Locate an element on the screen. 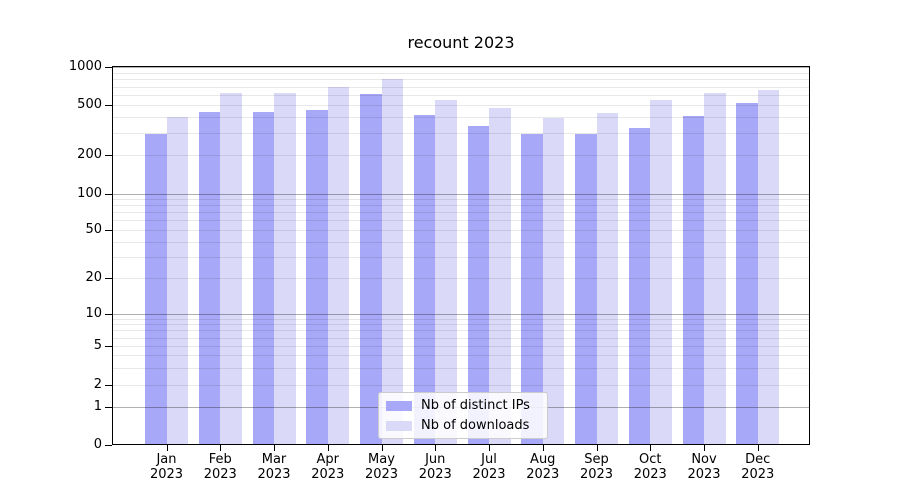 The image size is (900, 500). legend-item-downloads: Nb of downloads is located at coordinates (463, 425).